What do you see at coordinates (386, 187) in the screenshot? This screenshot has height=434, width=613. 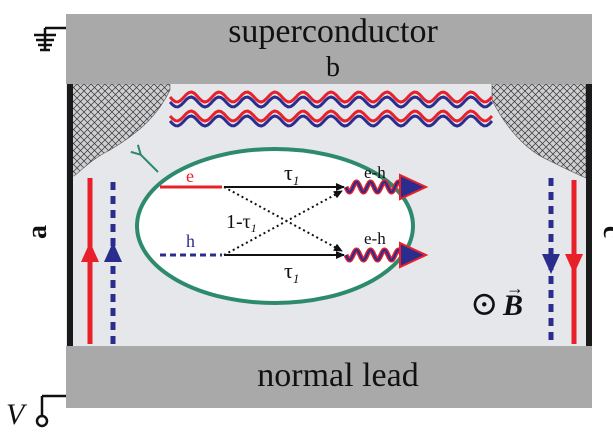 I see `outgoing-eh-pair-top` at bounding box center [386, 187].